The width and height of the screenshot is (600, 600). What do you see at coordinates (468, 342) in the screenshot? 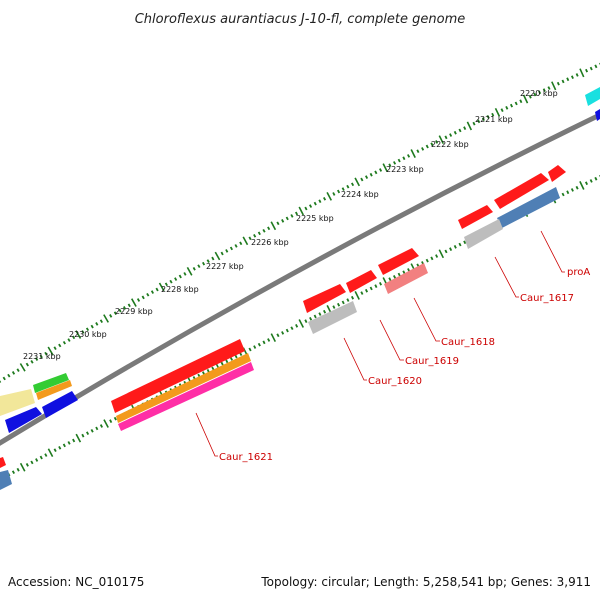
I see `gene-label-caur-1618: Caur_1618` at bounding box center [468, 342].